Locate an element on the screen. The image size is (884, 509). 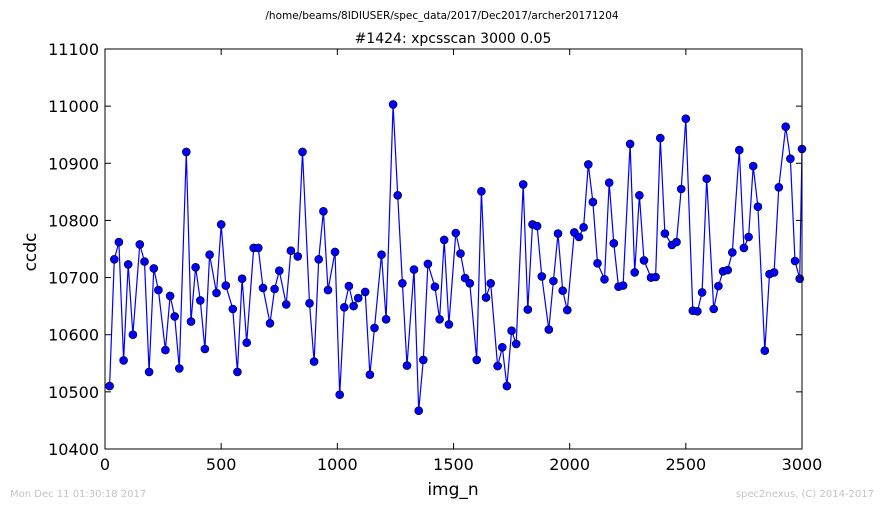
y-tick-label: 10600 is located at coordinates (73, 335).